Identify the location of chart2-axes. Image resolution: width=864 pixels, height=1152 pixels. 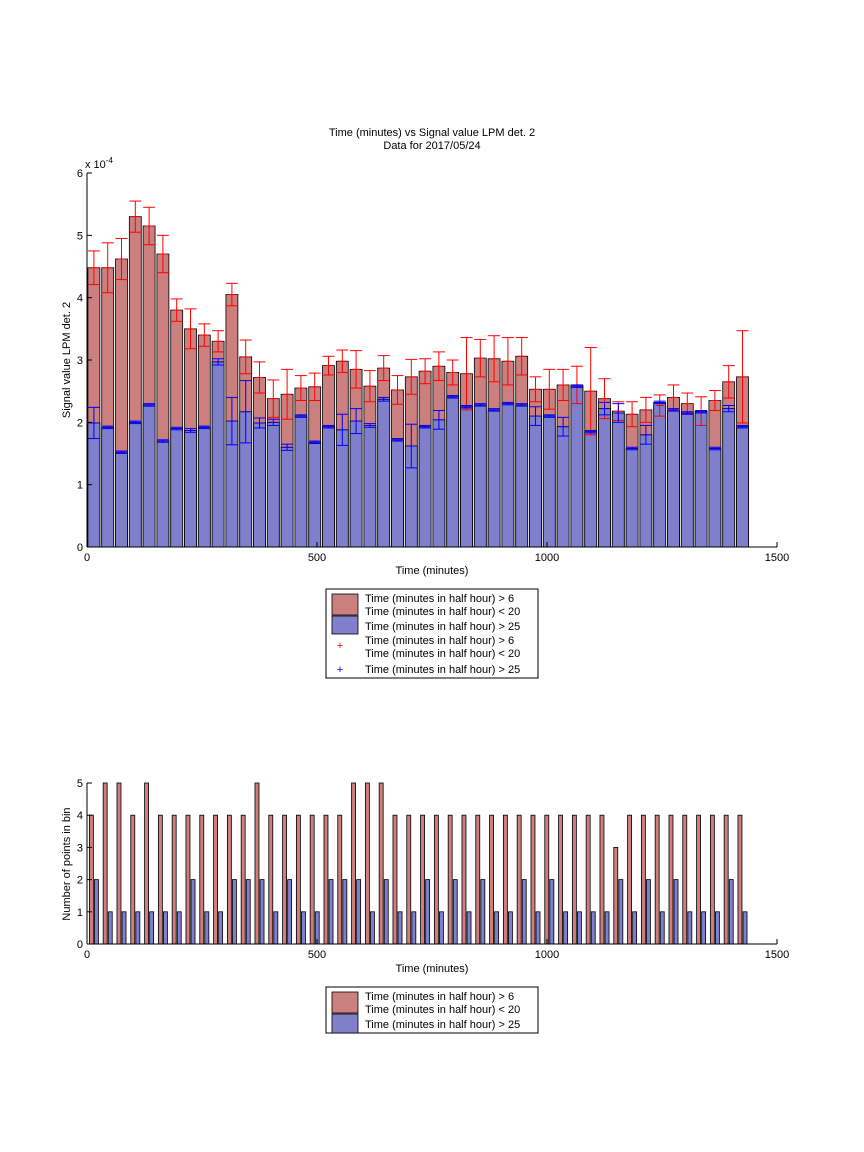
(432, 863).